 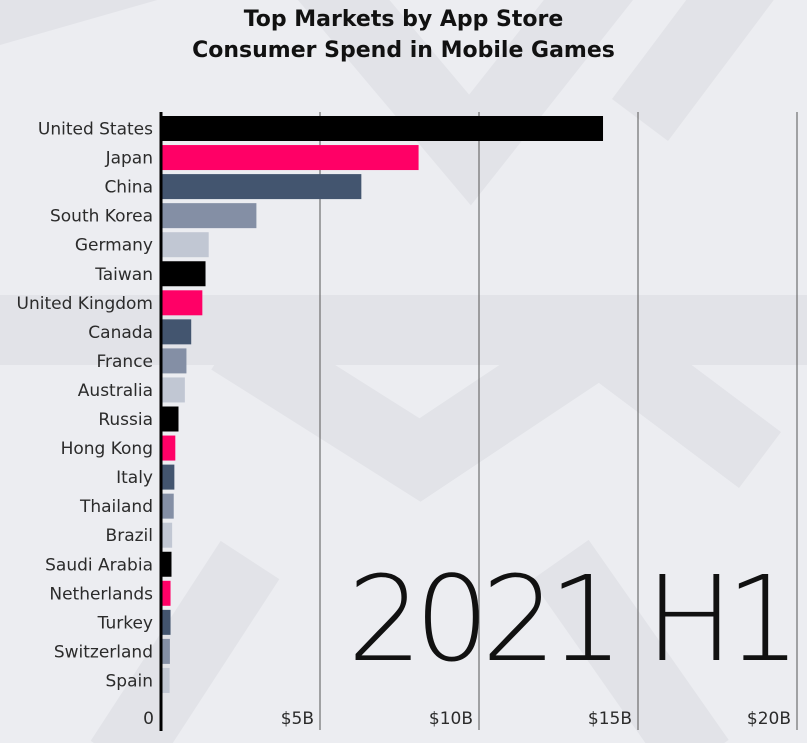 What do you see at coordinates (101, 594) in the screenshot?
I see `category-label: Netherlands` at bounding box center [101, 594].